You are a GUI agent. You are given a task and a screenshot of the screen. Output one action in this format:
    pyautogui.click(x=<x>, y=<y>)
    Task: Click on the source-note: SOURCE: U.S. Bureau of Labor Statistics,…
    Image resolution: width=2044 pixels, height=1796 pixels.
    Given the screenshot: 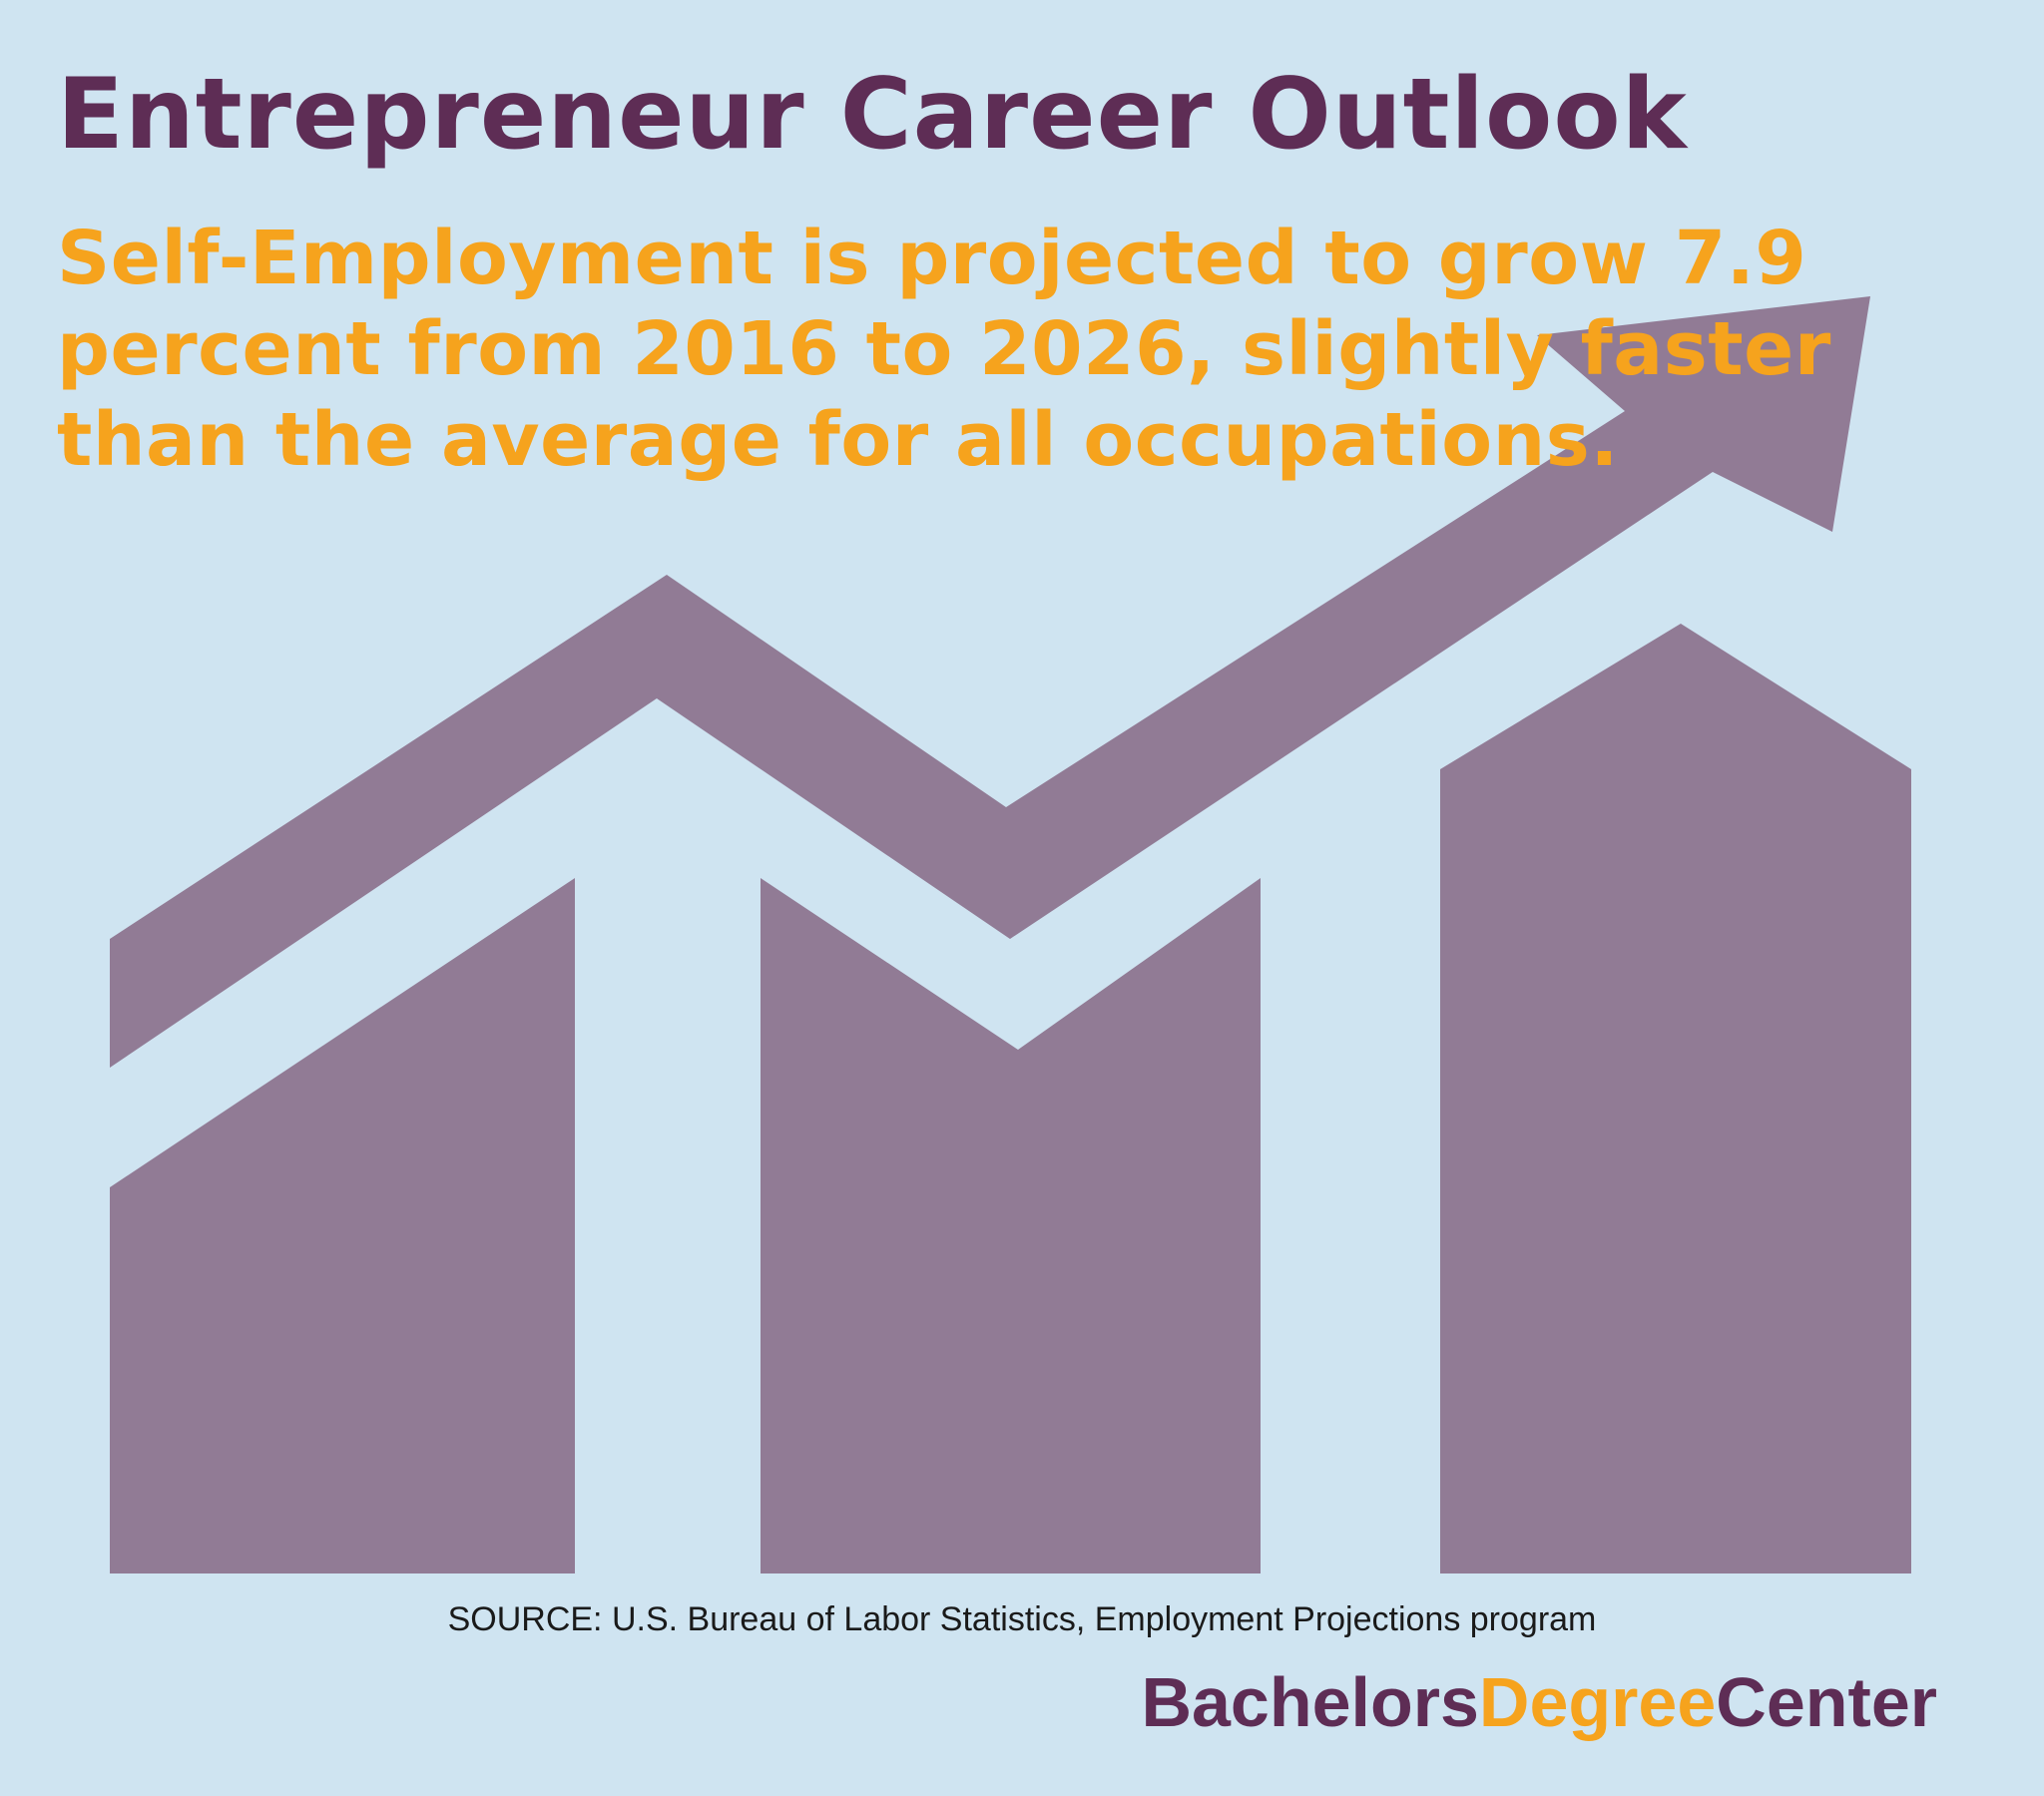 What is the action you would take?
    pyautogui.click(x=1022, y=1619)
    